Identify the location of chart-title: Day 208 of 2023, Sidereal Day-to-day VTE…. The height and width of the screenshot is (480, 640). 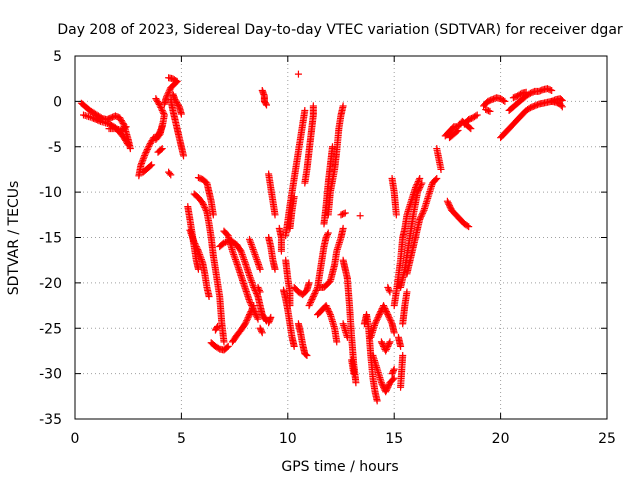
(340, 30).